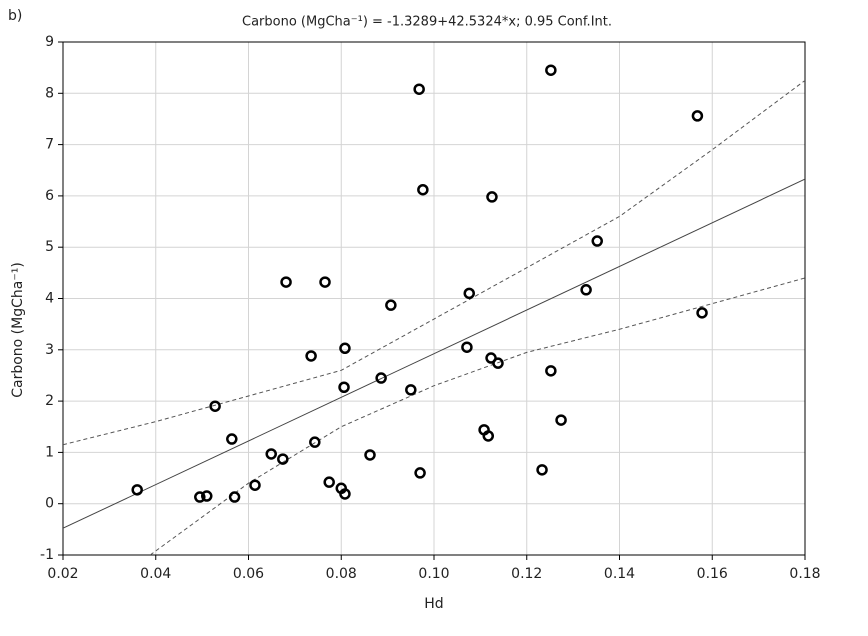  Describe the element at coordinates (18, 330) in the screenshot. I see `y-axis-label: Carbono (MgCha⁻¹)` at that location.